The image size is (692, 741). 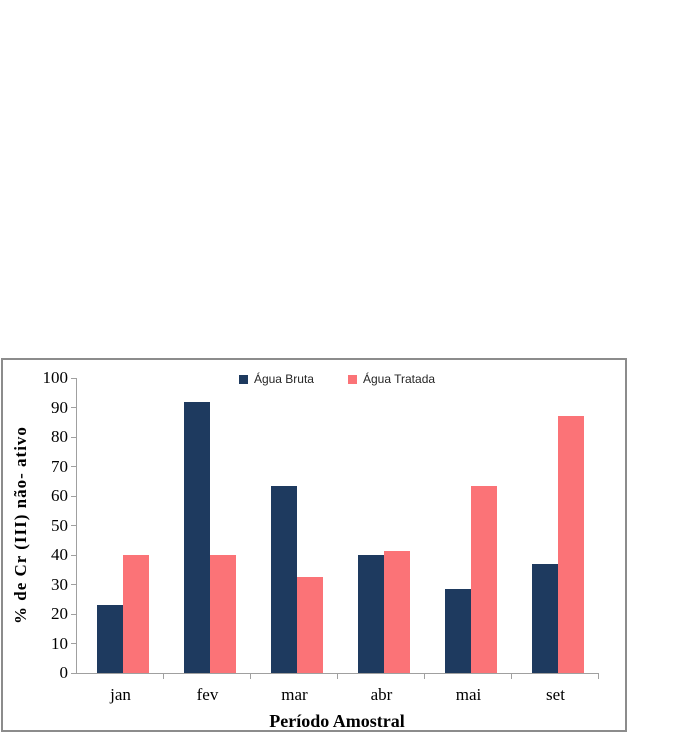 I want to click on chart-legend: Água Bruta Água Tratada, so click(x=337, y=379).